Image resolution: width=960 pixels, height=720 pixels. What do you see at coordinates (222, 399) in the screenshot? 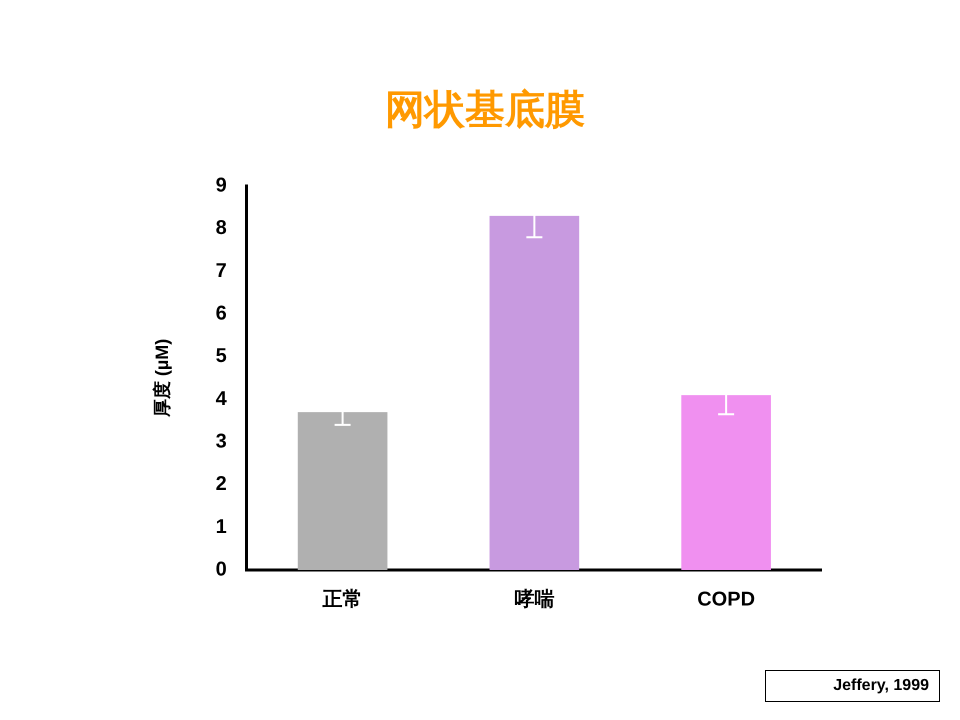
I see `y-tick-label: 4` at bounding box center [222, 399].